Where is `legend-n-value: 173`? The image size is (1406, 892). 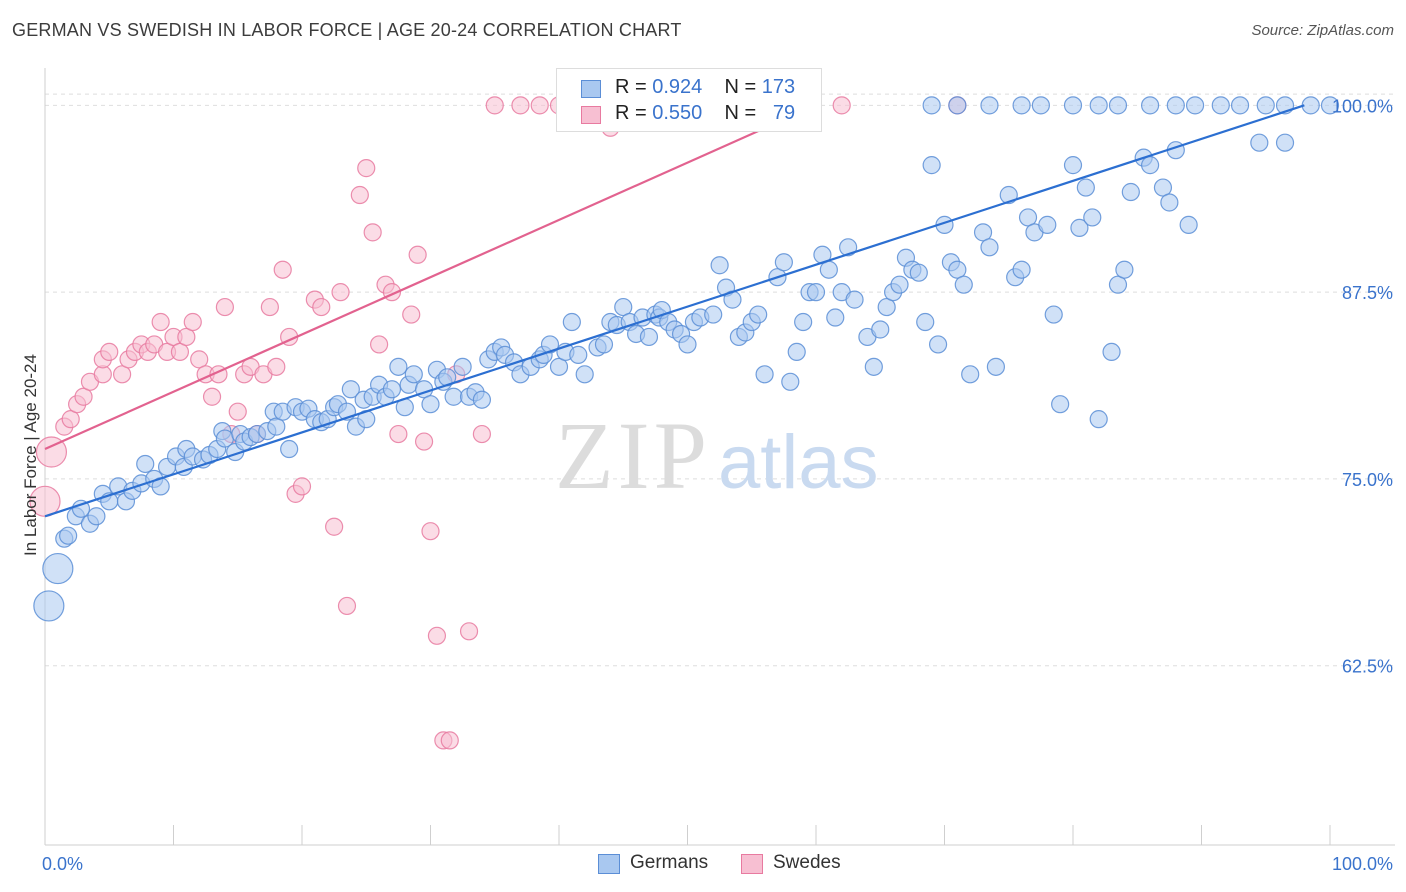 legend-n-value: 173 is located at coordinates (778, 87).